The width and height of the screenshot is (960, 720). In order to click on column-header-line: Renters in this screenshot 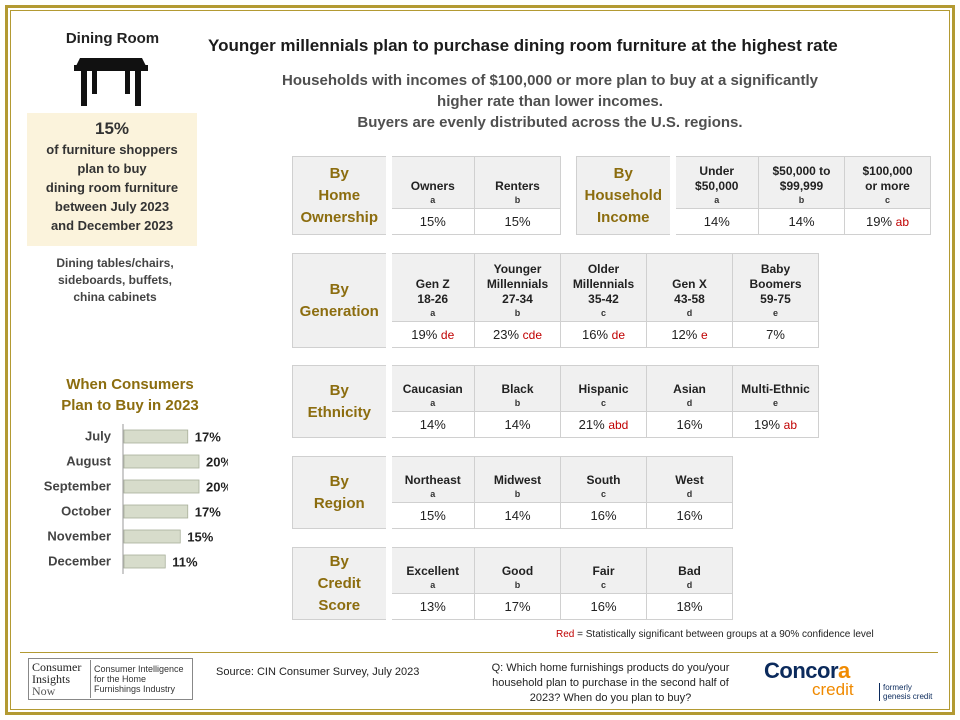, I will do `click(517, 186)`.